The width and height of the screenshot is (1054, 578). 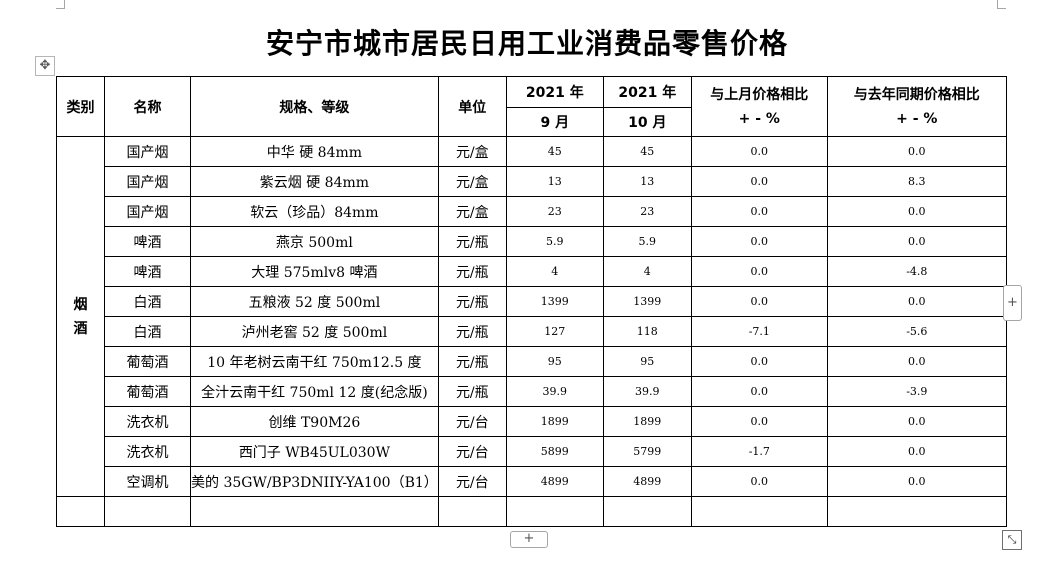 What do you see at coordinates (647, 451) in the screenshot?
I see `price-oct: 5799` at bounding box center [647, 451].